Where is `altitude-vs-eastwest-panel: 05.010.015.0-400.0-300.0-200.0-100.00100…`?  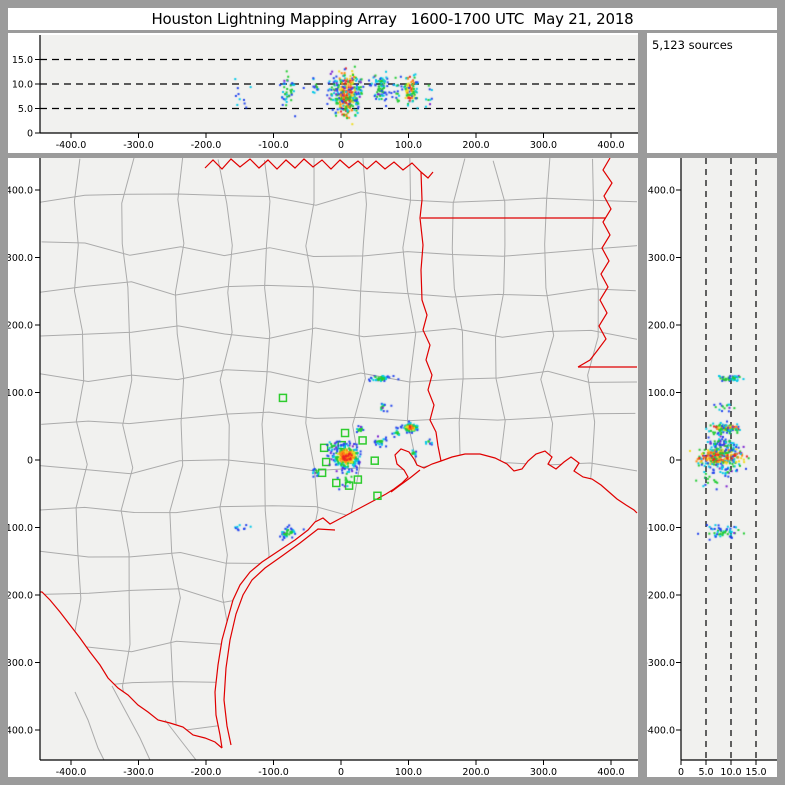
altitude-vs-eastwest-panel: 05.010.015.0-400.0-300.0-200.0-100.00100… is located at coordinates (323, 93).